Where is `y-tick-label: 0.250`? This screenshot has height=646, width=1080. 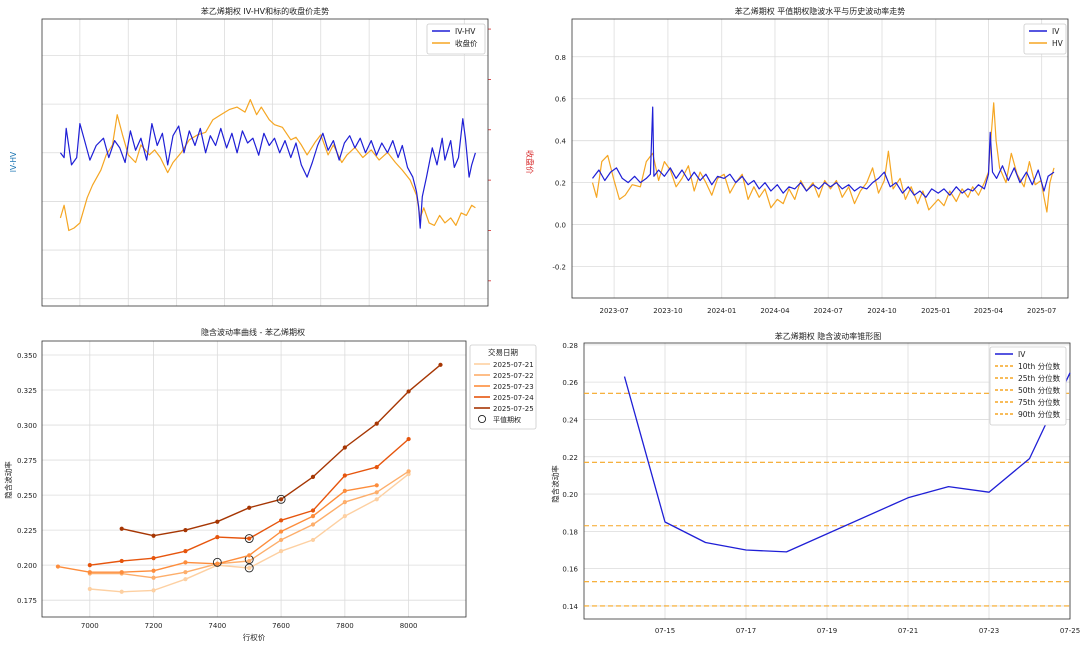 y-tick-label: 0.250 is located at coordinates (27, 496).